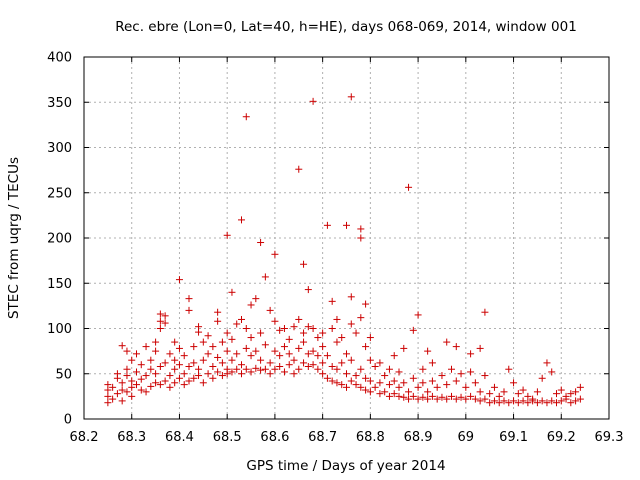 This screenshot has width=640, height=480. What do you see at coordinates (322, 437) in the screenshot?
I see `x-tick-label: 68.7` at bounding box center [322, 437].